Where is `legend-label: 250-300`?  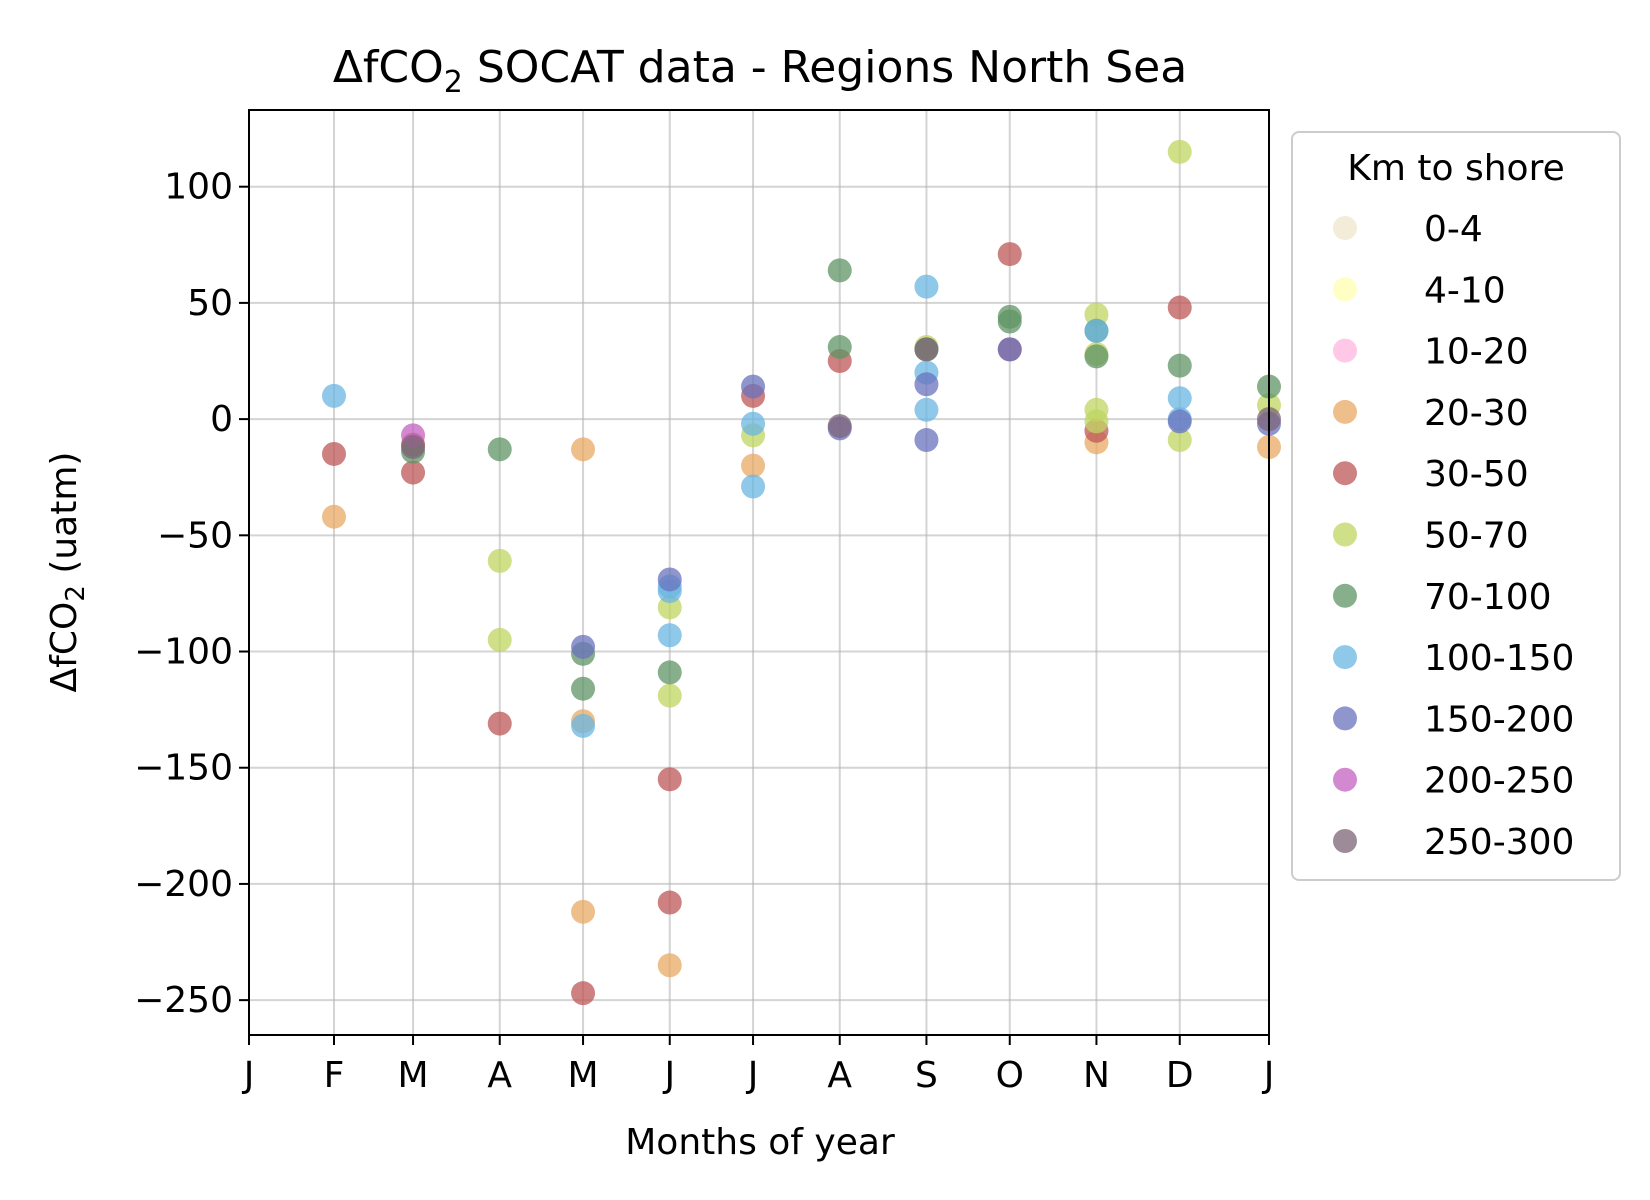 legend-label: 250-300 is located at coordinates (1499, 842).